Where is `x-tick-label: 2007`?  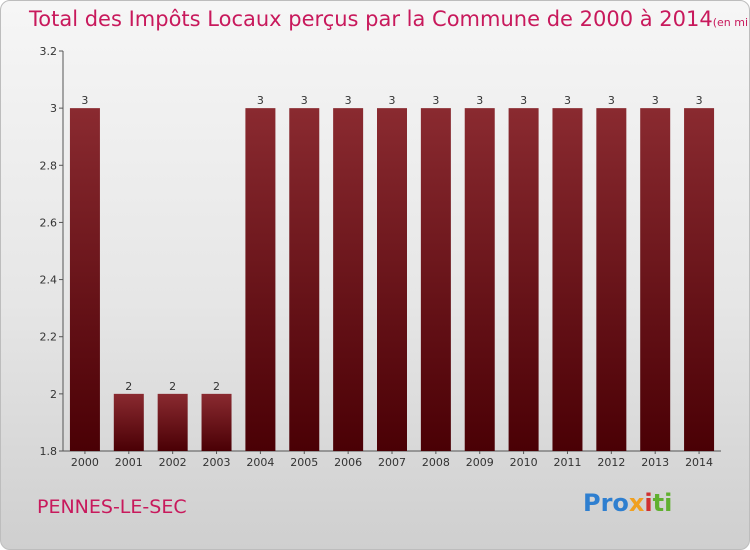 x-tick-label: 2007 is located at coordinates (392, 462).